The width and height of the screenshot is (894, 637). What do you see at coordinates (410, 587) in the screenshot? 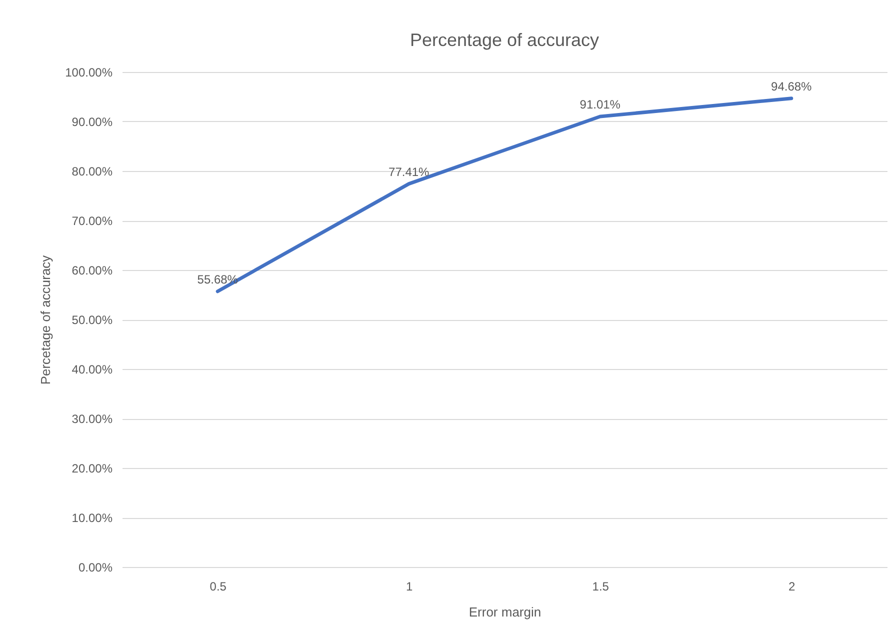
I see `x-tick-label: 1` at bounding box center [410, 587].